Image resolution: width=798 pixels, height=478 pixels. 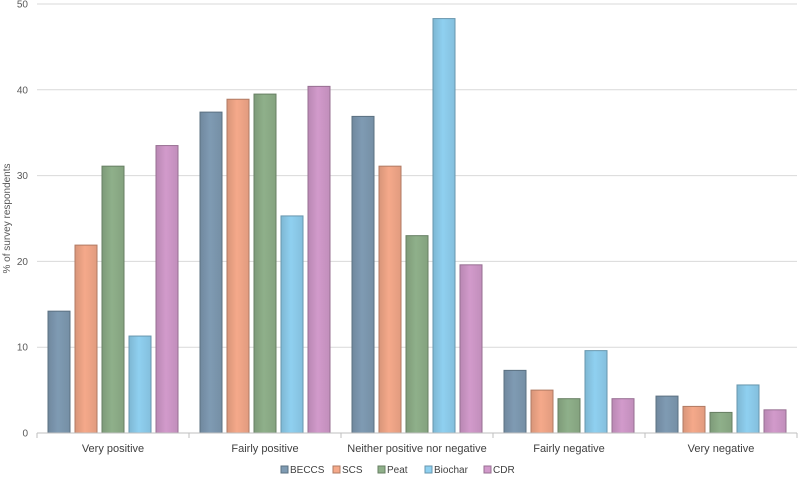 I want to click on legend-label-beccs: BECCS, so click(x=307, y=470).